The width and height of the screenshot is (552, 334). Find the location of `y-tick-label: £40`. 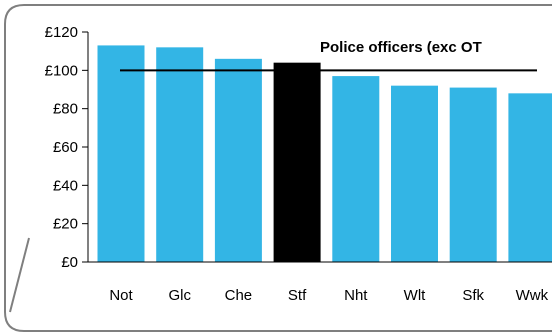

y-tick-label: £40 is located at coordinates (65, 185).